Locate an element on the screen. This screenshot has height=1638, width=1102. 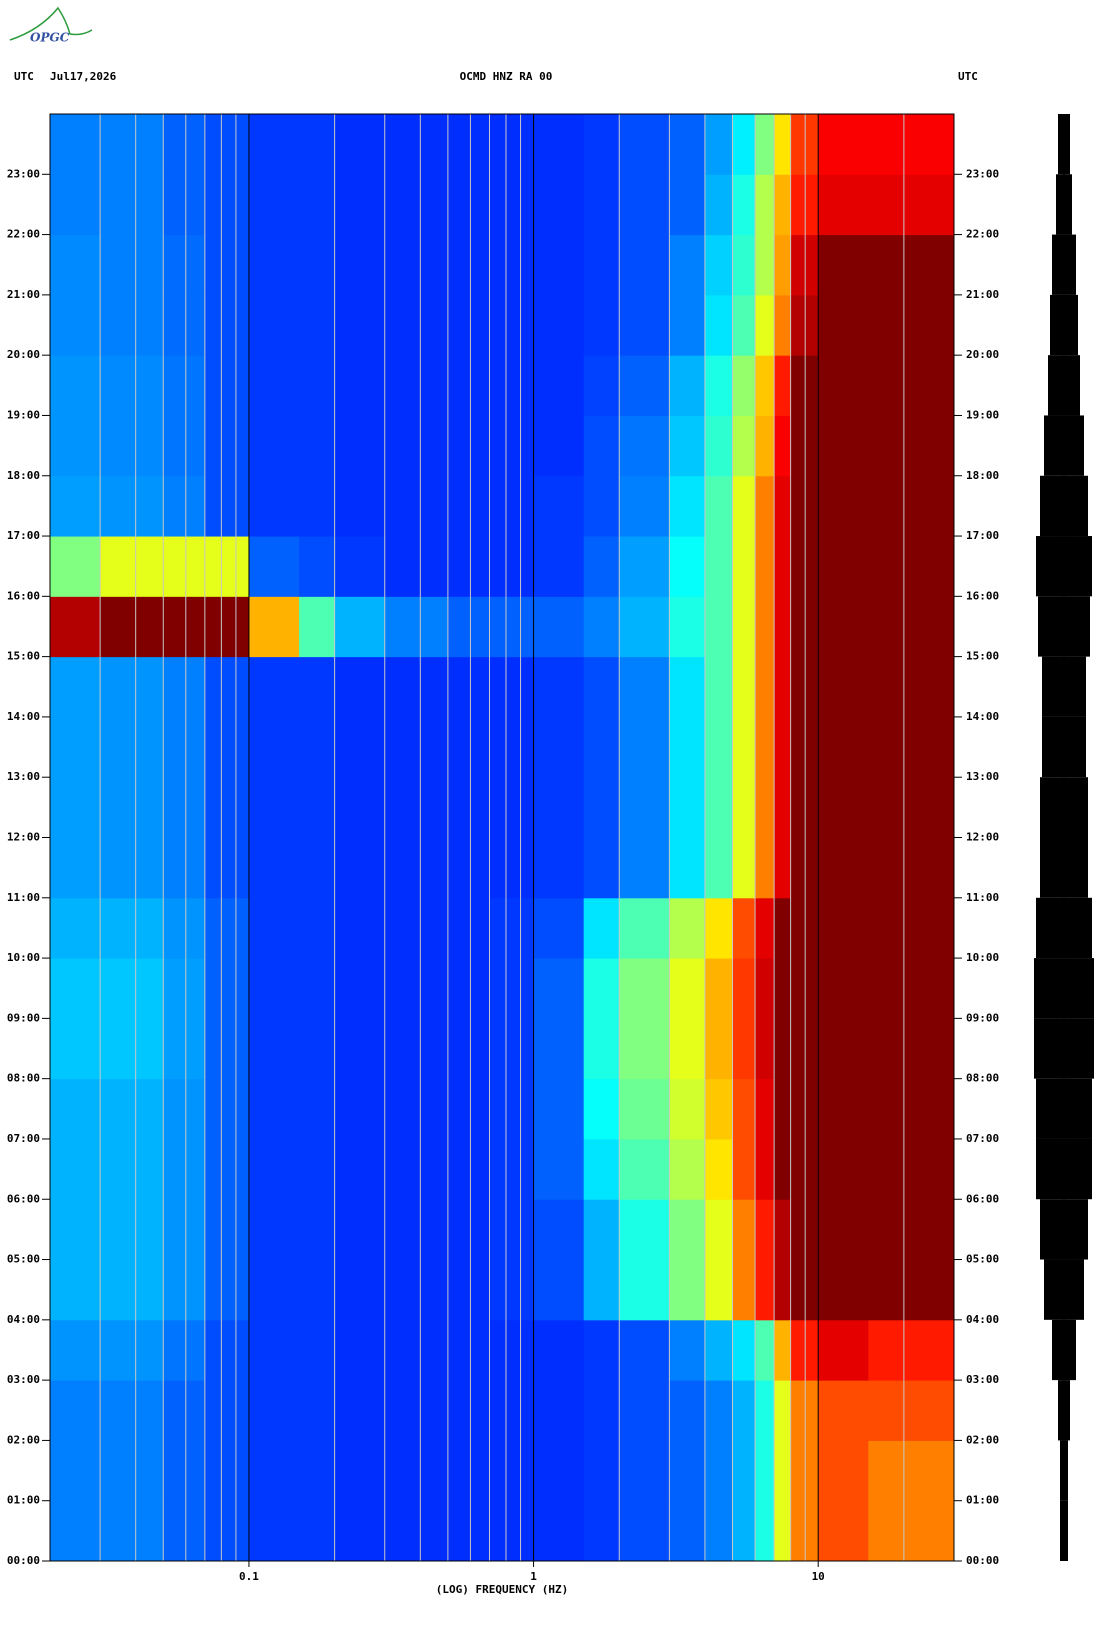
y-tick-label-left: 02:00 is located at coordinates (23, 1439).